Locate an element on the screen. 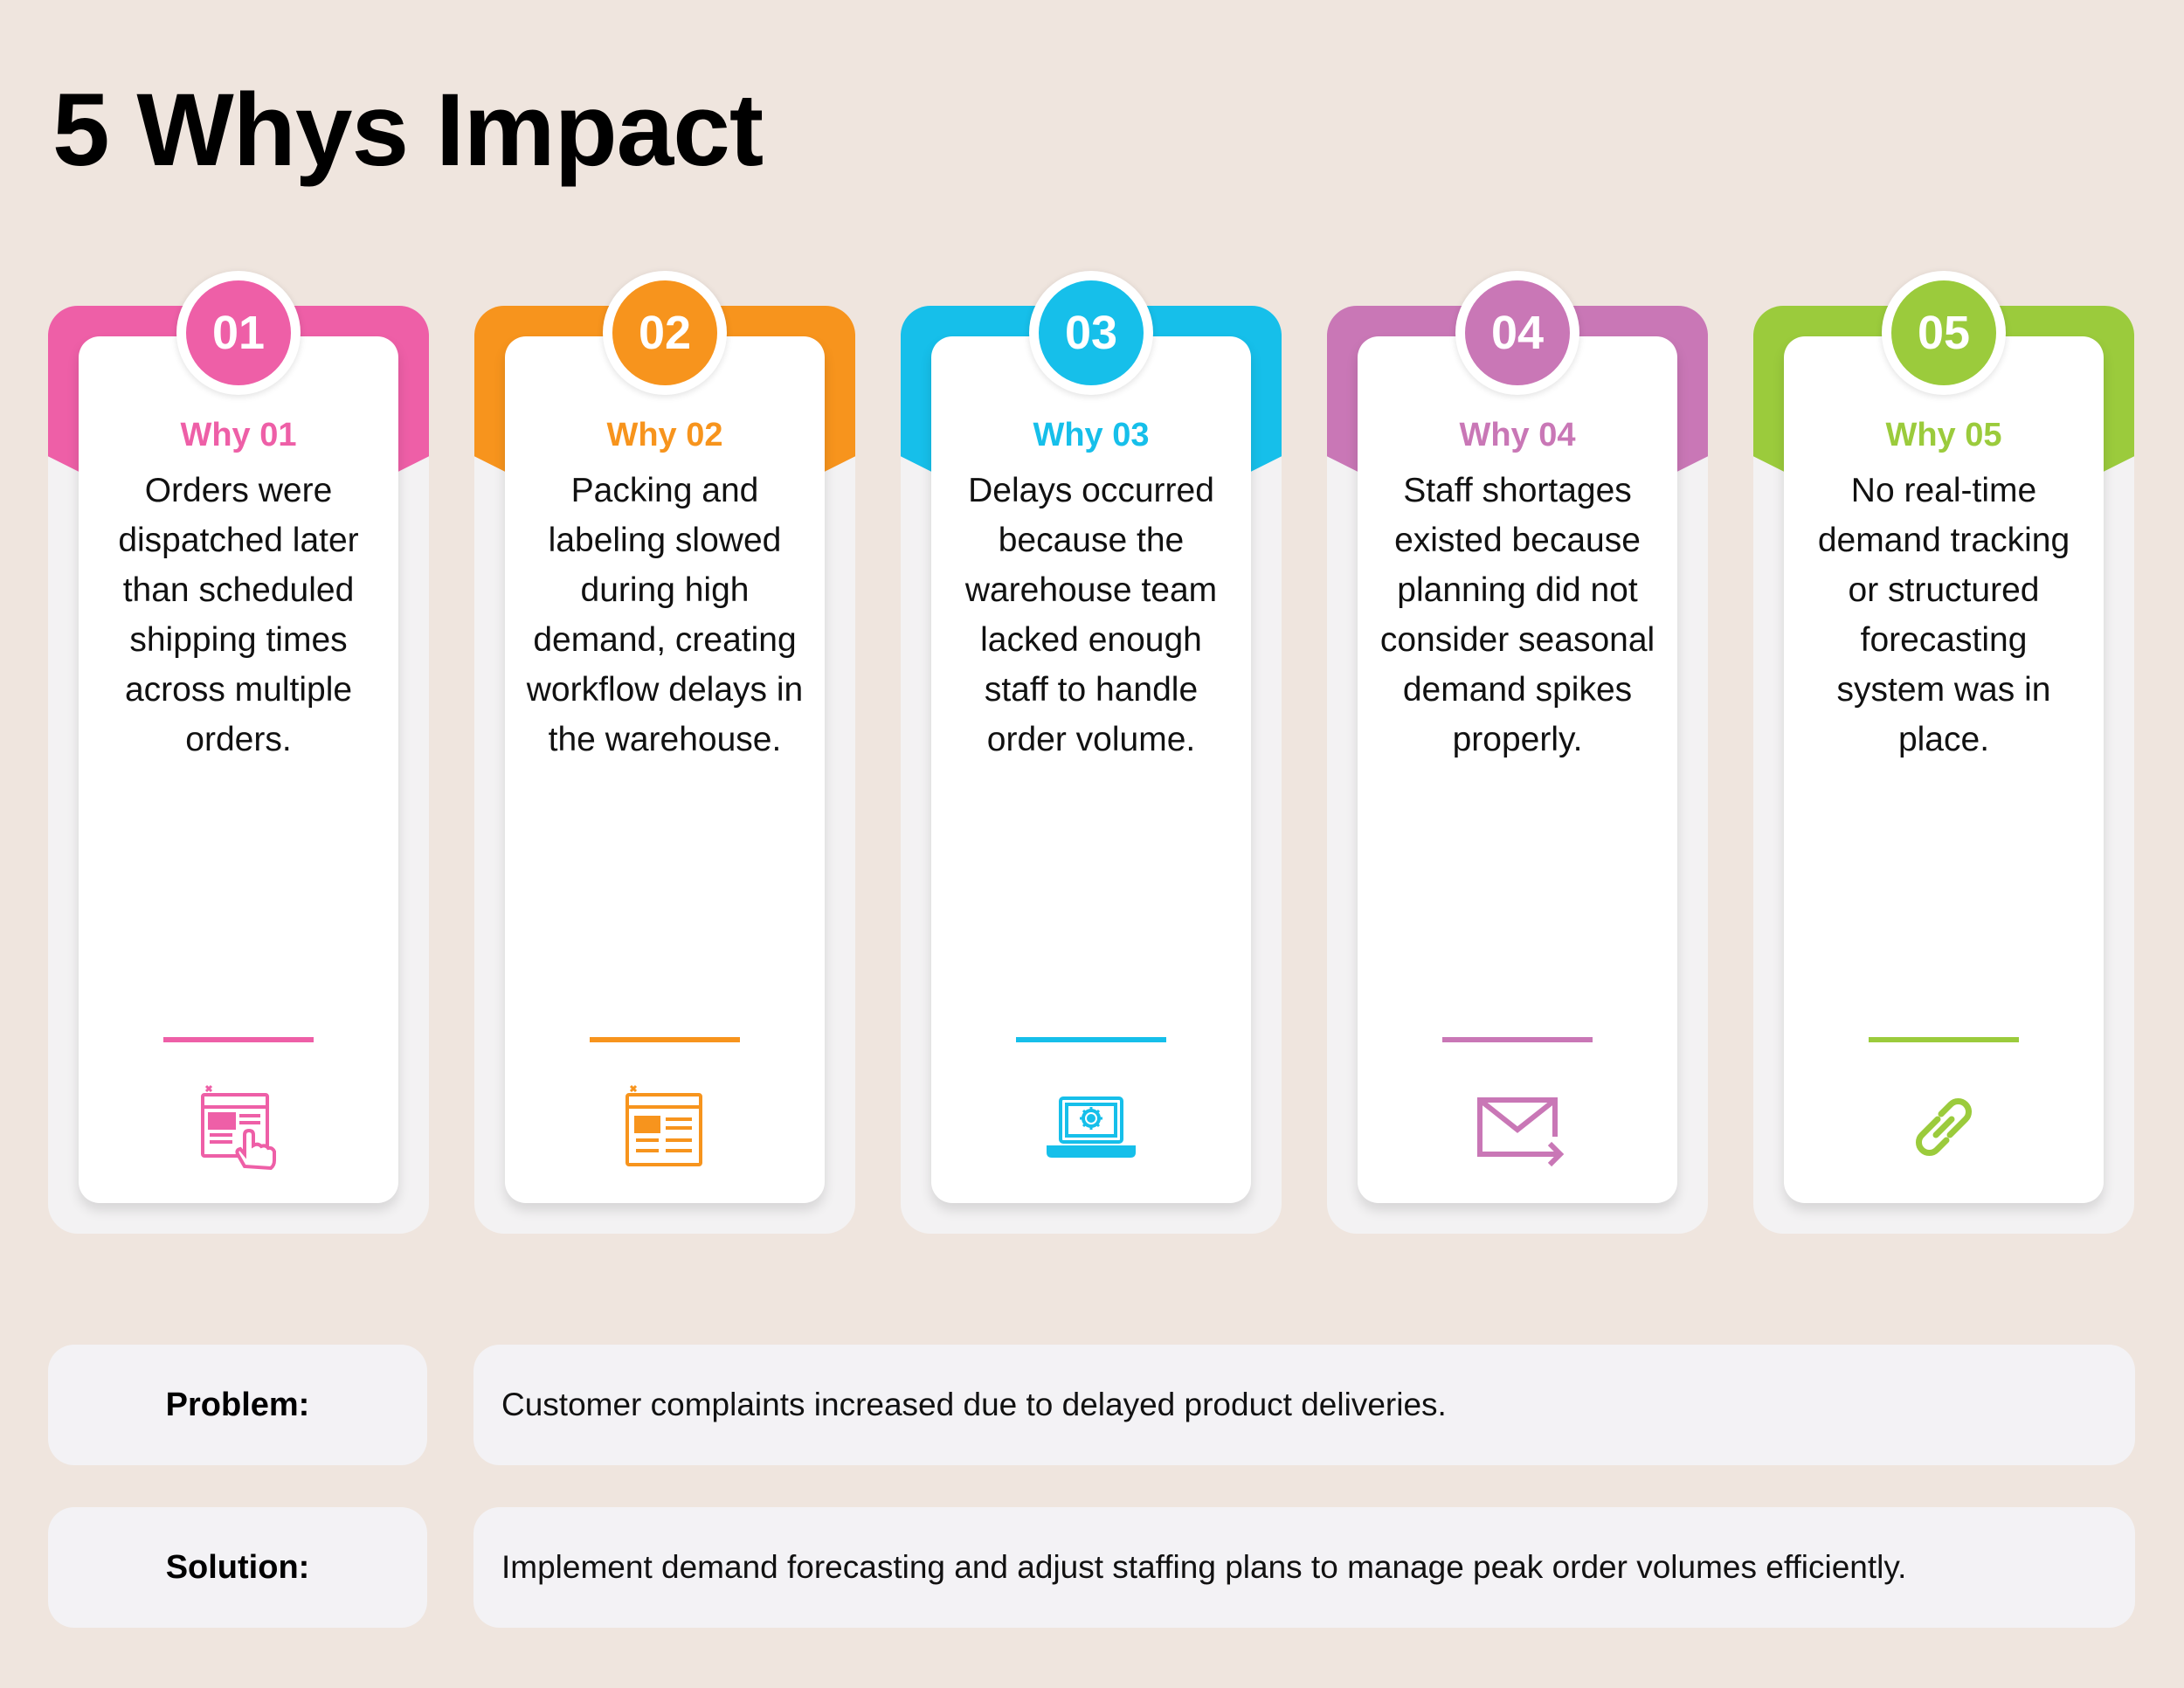 The height and width of the screenshot is (1688, 2184). page-title: 5 Whys Impact is located at coordinates (408, 130).